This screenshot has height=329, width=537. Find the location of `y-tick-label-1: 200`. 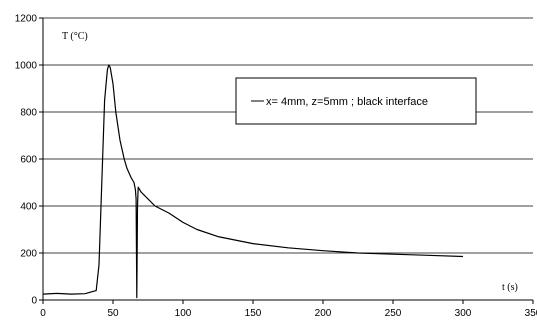

y-tick-label-1: 200 is located at coordinates (28, 254).